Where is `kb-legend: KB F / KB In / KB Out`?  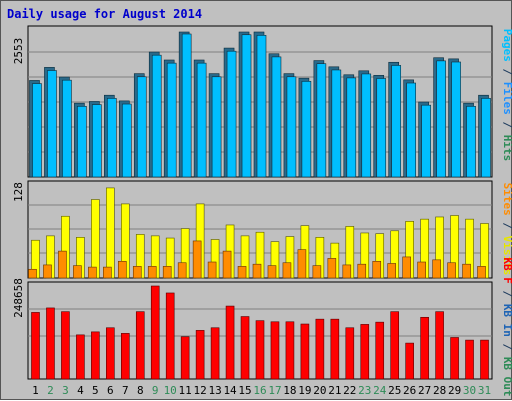 kb-legend: KB F / KB In / KB Out is located at coordinates (506, 326).